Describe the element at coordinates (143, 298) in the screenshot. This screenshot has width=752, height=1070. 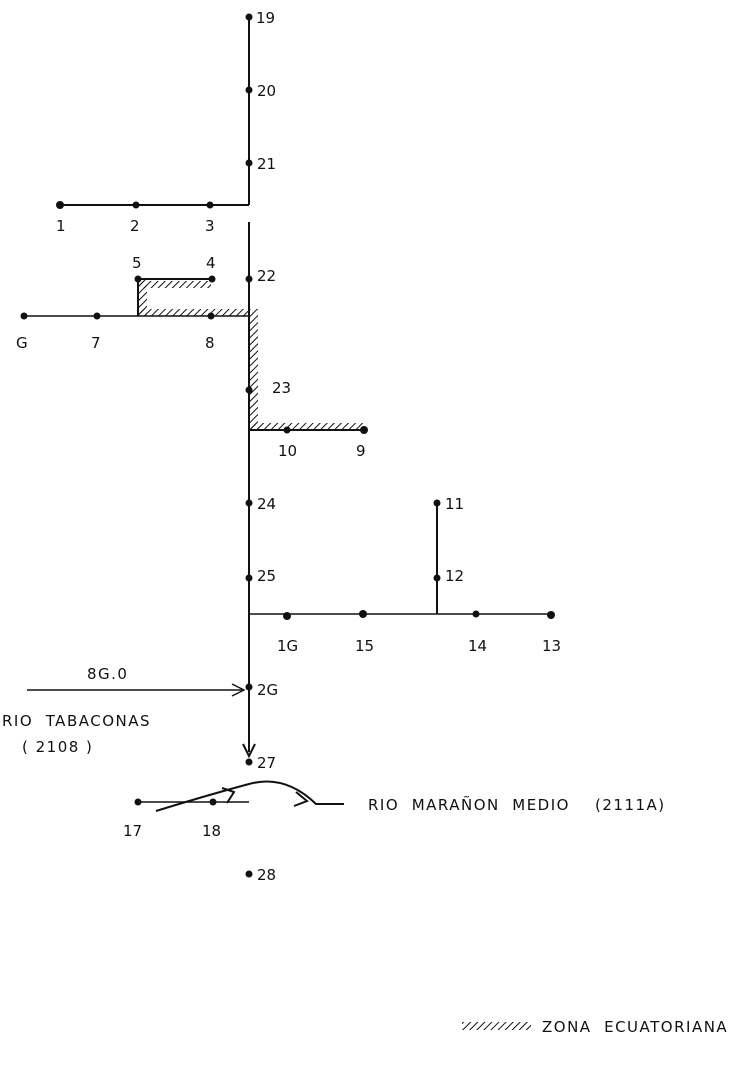
I see `hatch-5-vertical` at that location.